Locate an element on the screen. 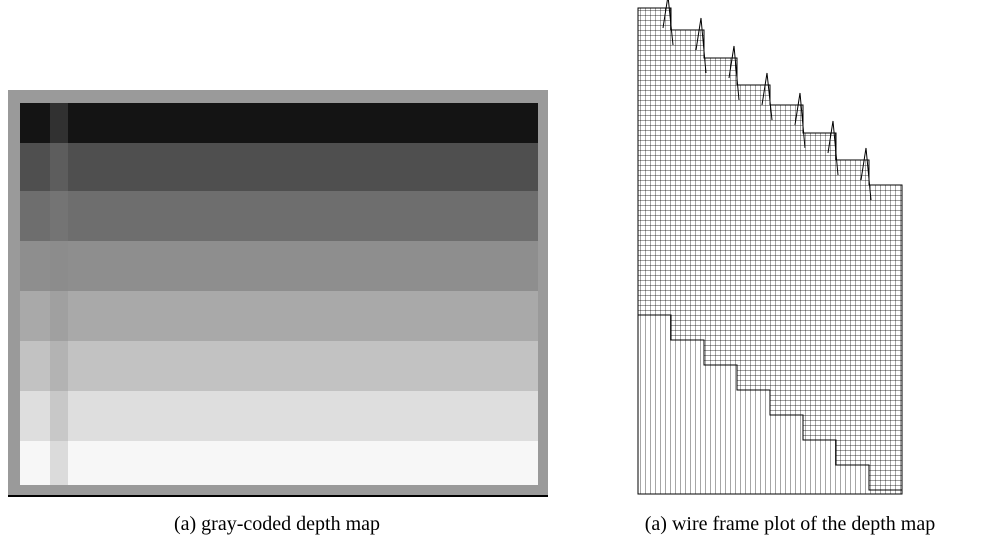 The image size is (984, 544). map-stripe is located at coordinates (59, 294).